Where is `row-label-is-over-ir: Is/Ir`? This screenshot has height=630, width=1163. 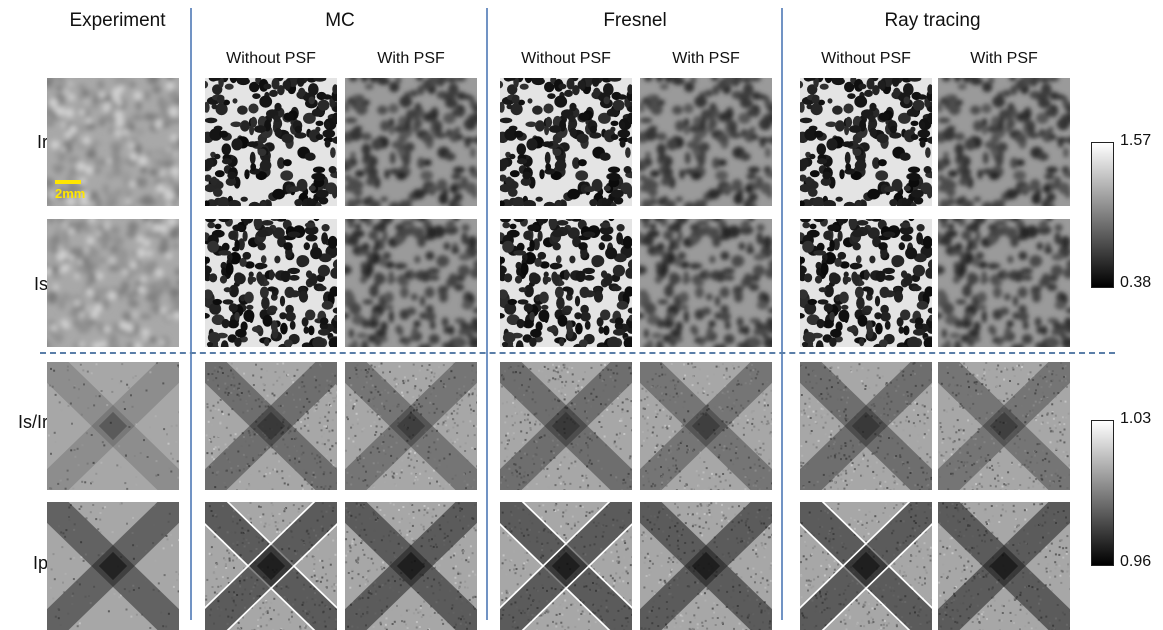
row-label-is-over-ir: Is/Ir is located at coordinates (24, 422).